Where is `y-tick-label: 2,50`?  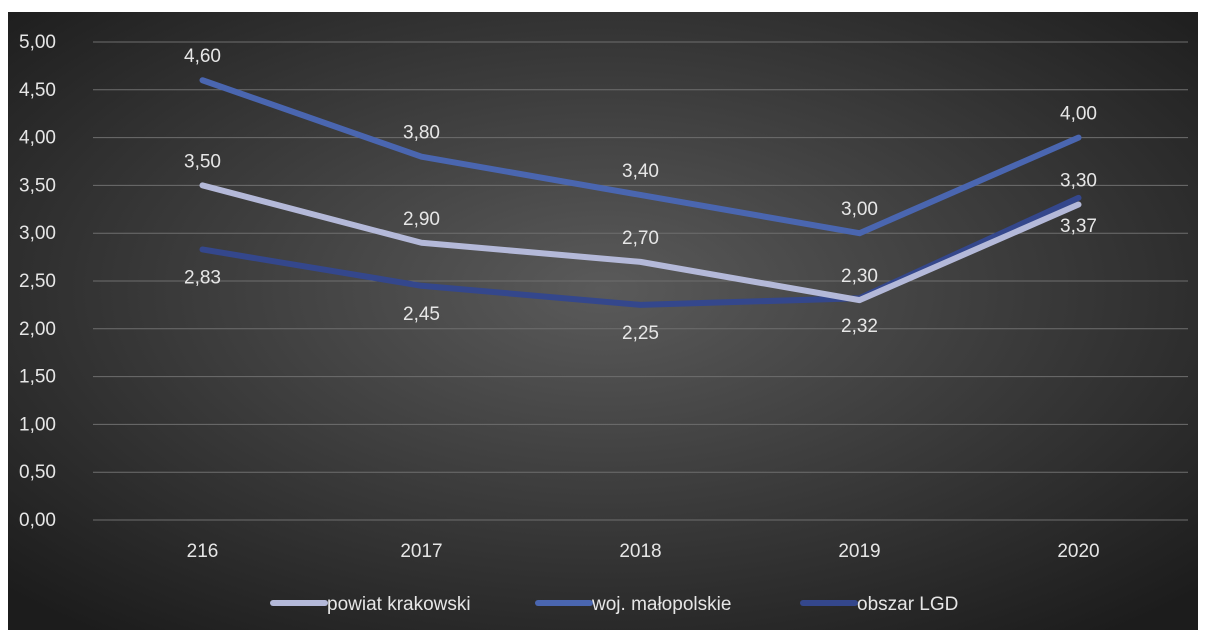 y-tick-label: 2,50 is located at coordinates (37, 281).